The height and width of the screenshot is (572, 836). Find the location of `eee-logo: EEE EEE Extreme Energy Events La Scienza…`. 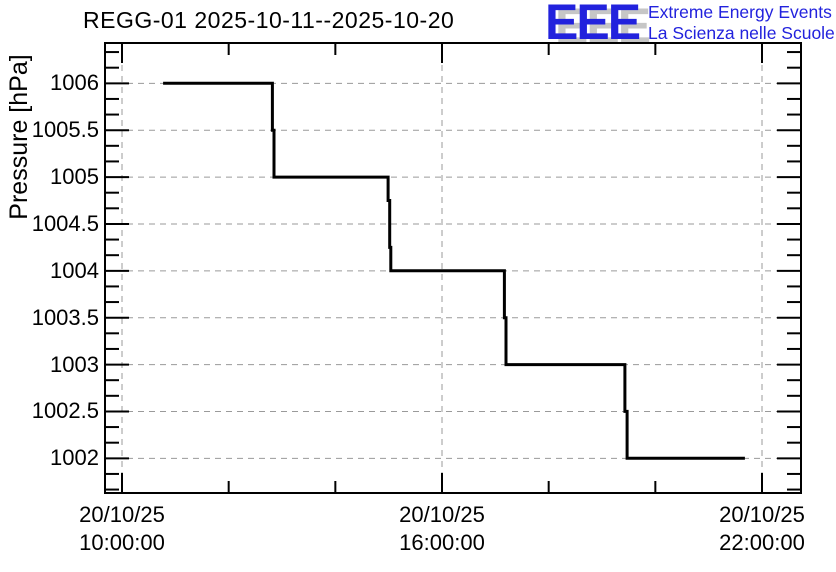

eee-logo: EEE EEE Extreme Energy Events La Scienza… is located at coordinates (690, 25).